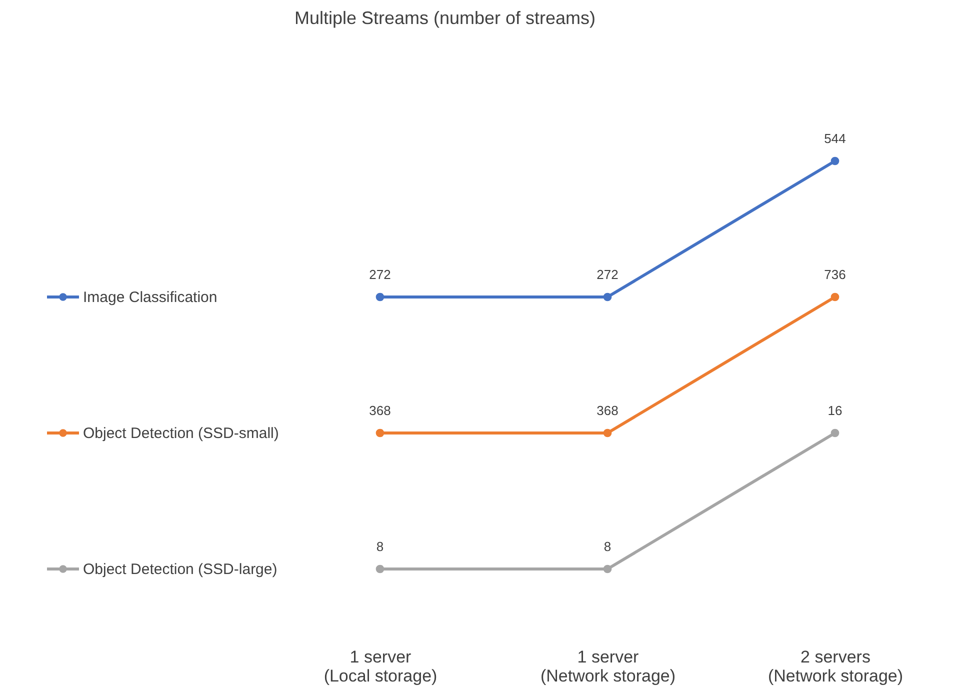  What do you see at coordinates (835, 410) in the screenshot?
I see `data-label: 16` at bounding box center [835, 410].